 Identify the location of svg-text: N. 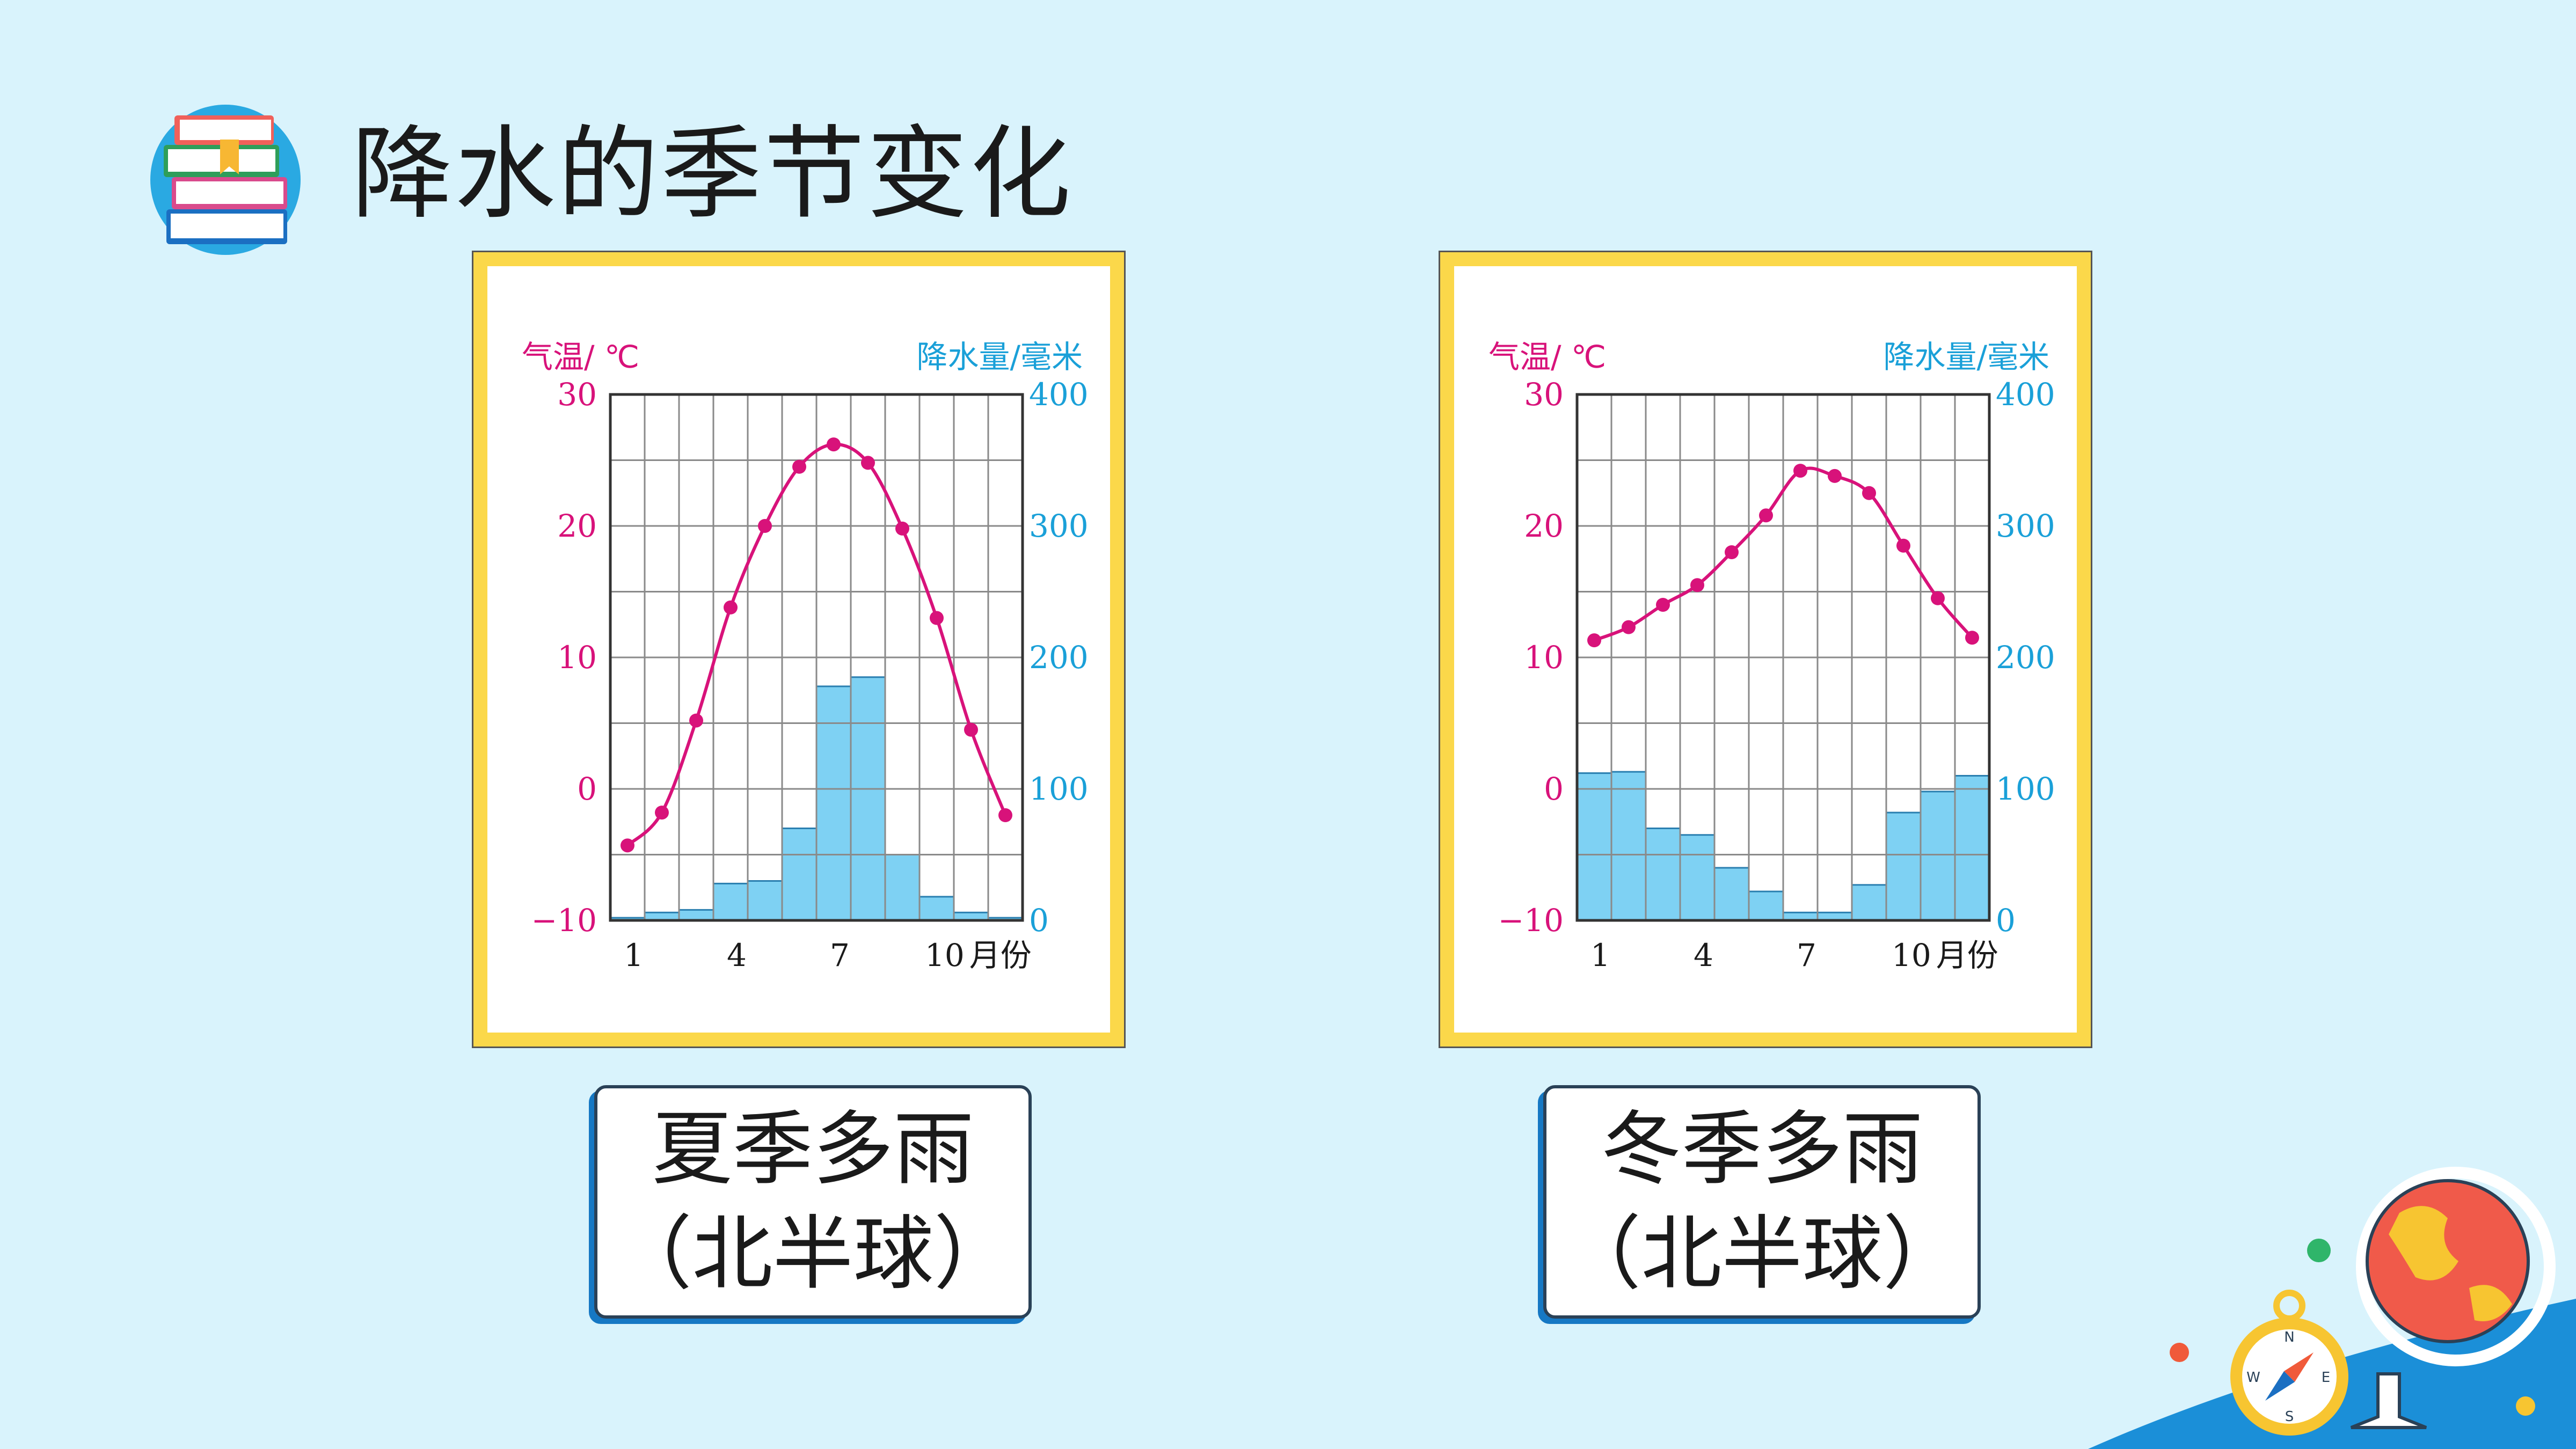
(2289, 1337).